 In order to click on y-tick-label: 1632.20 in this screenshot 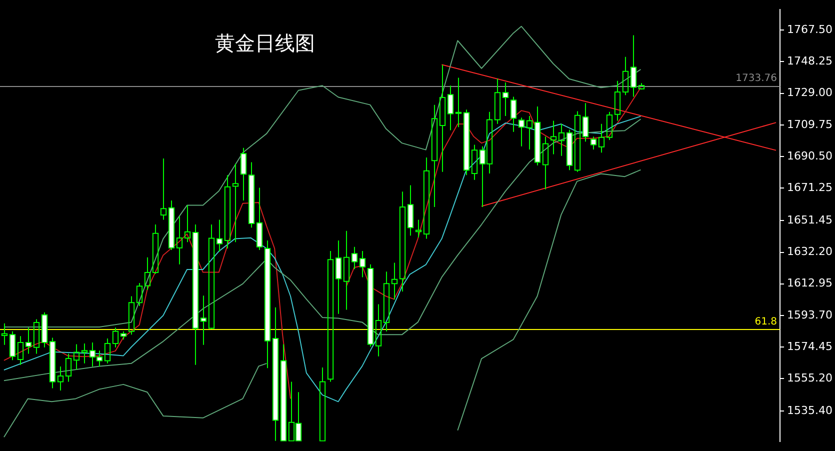, I will do `click(809, 251)`.